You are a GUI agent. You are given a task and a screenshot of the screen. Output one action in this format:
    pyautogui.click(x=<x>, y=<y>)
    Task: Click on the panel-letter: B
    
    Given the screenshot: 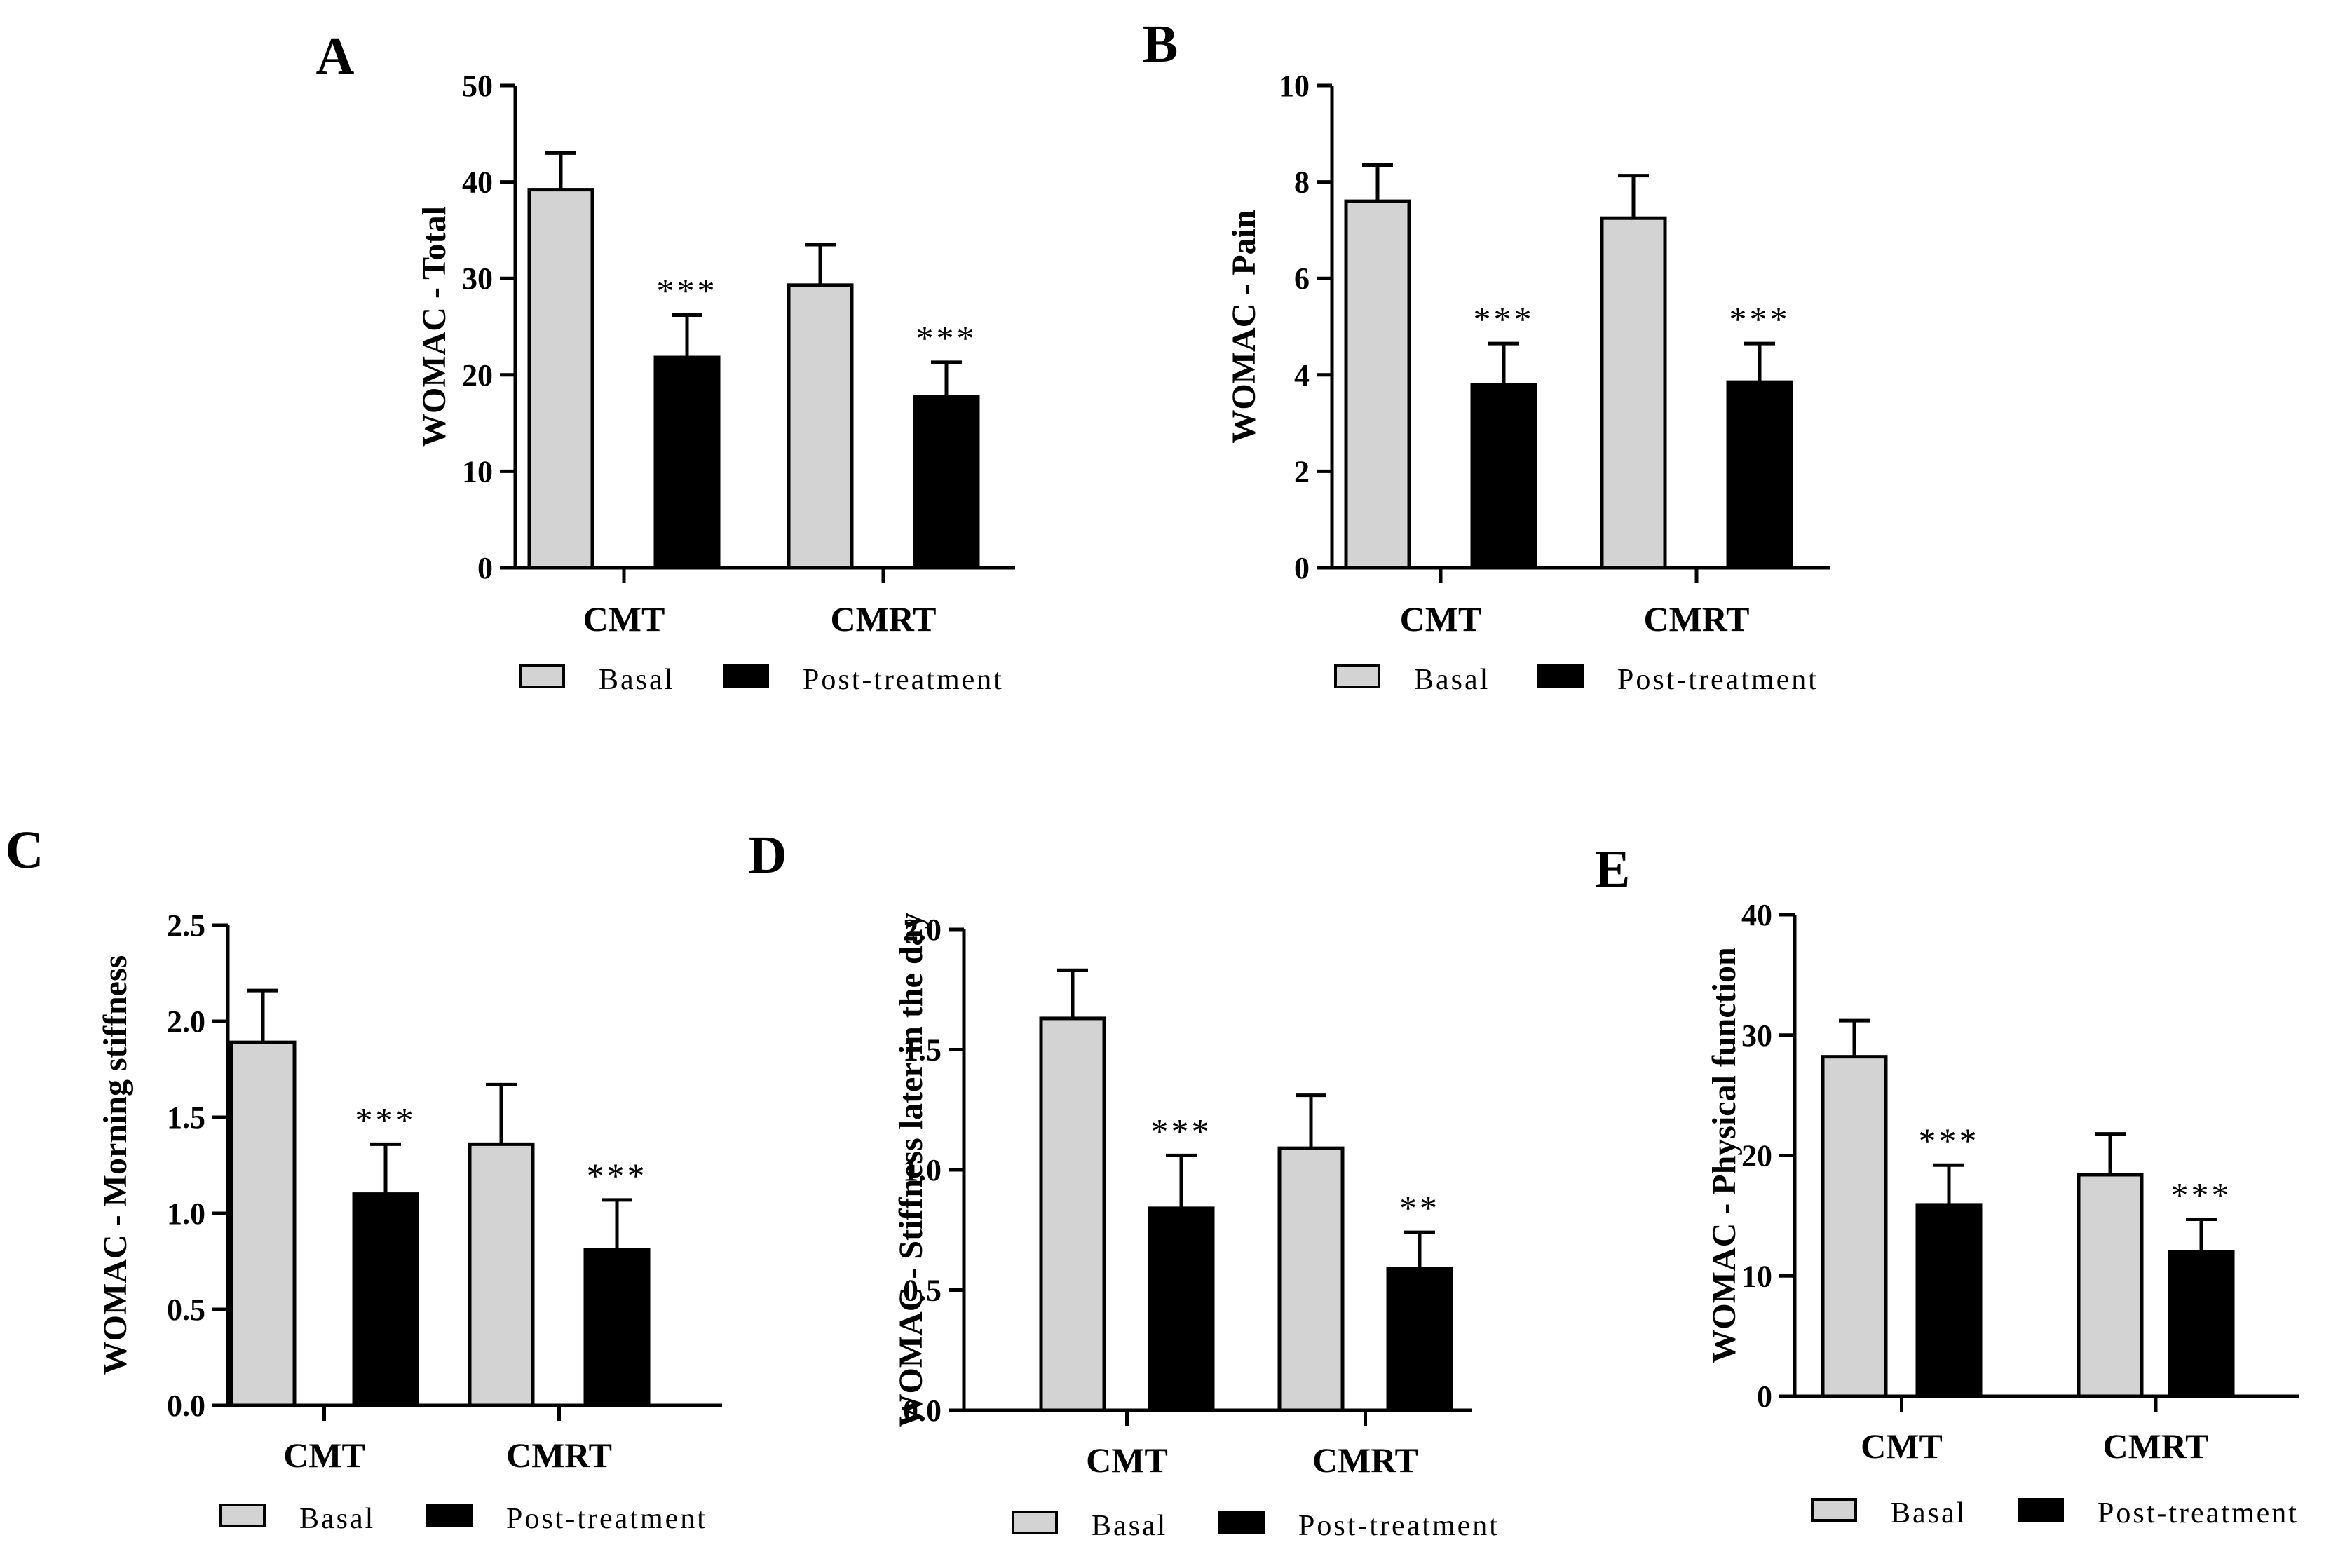 What is the action you would take?
    pyautogui.click(x=1160, y=44)
    